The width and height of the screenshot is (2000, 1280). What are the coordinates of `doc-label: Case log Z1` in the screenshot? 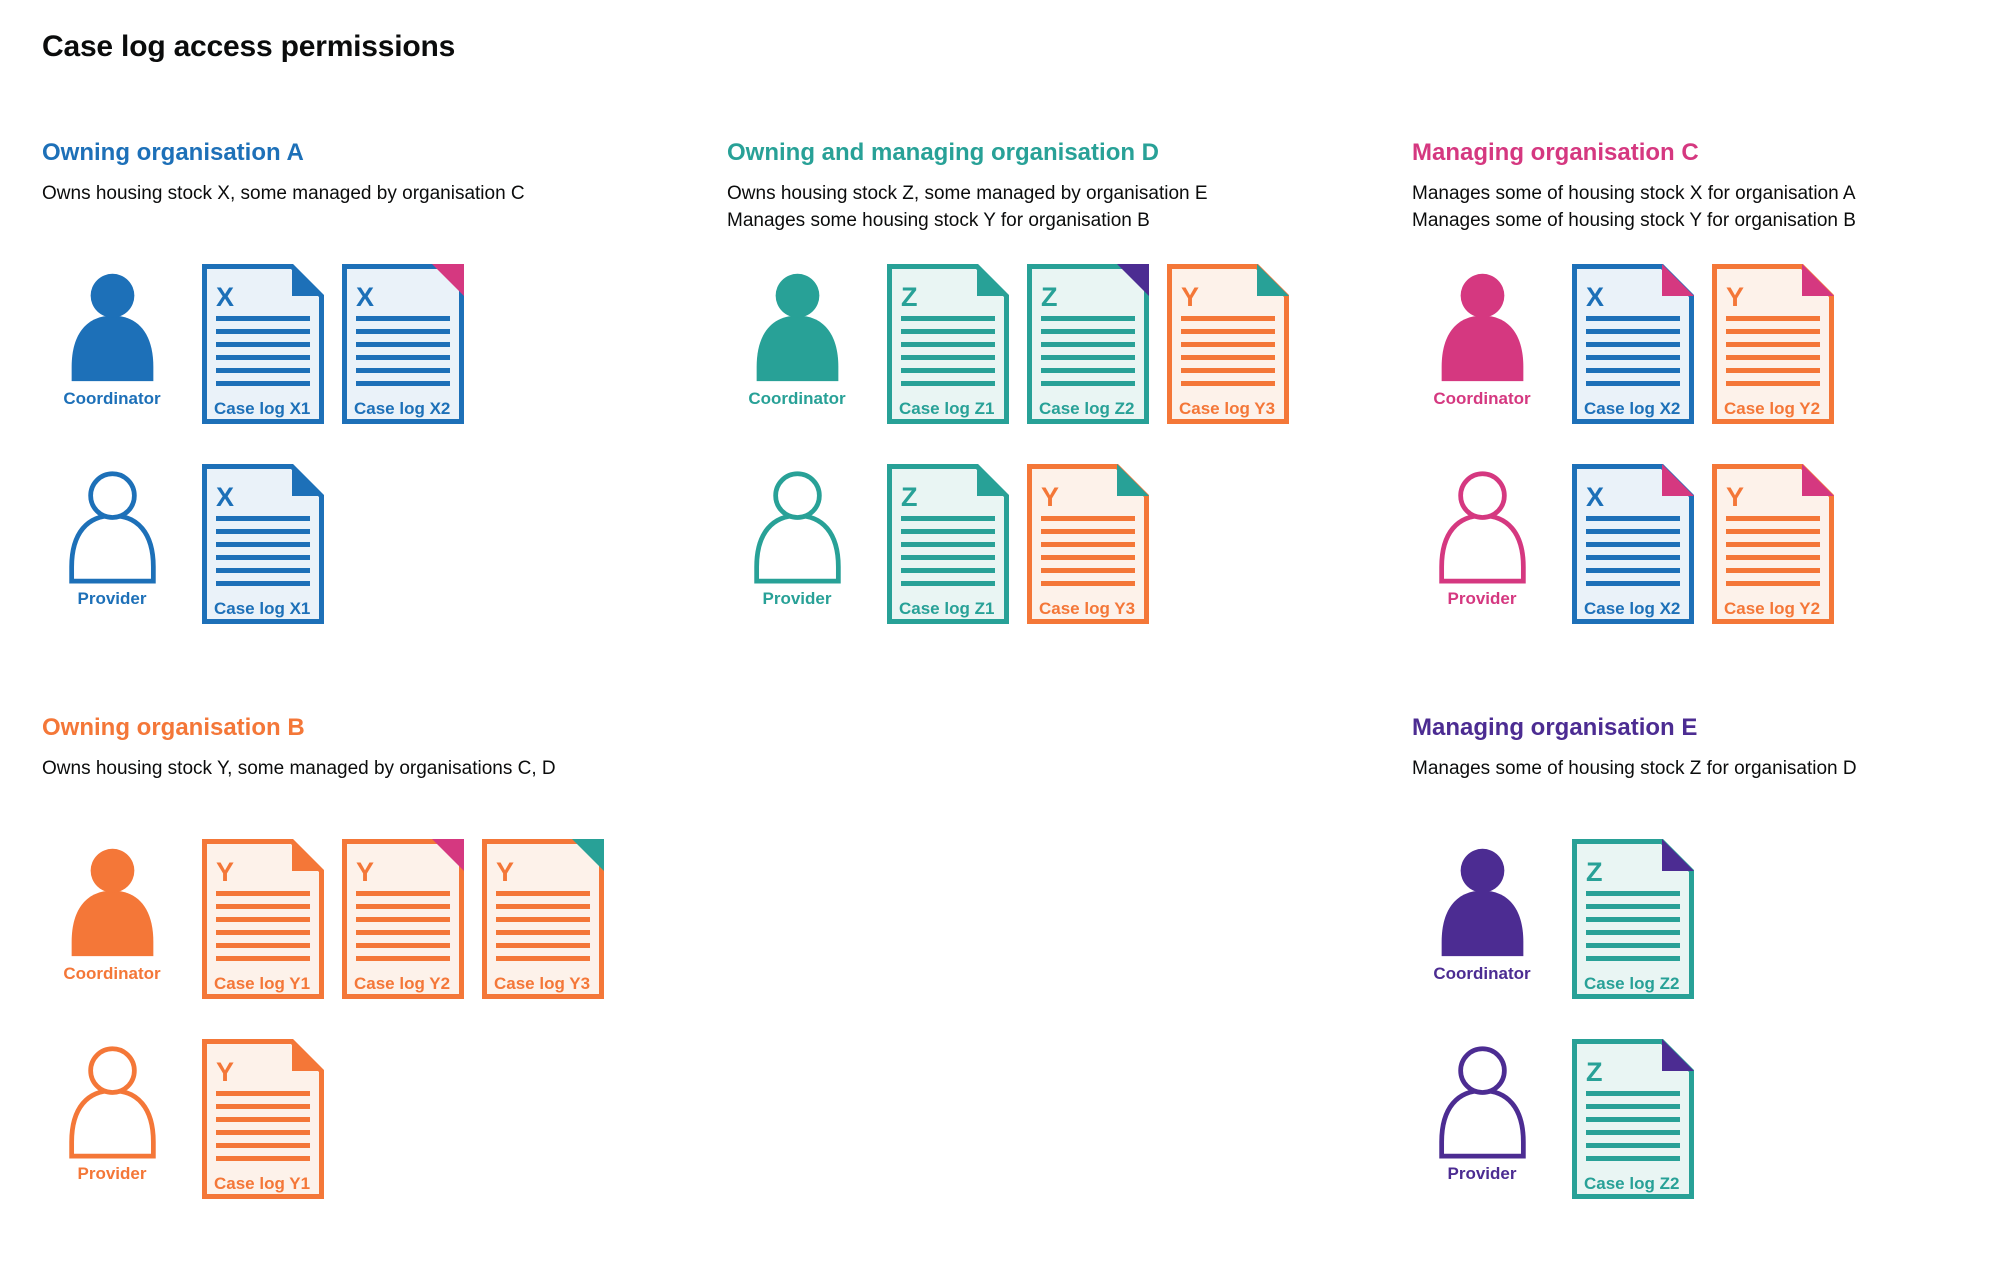 It's located at (946, 408).